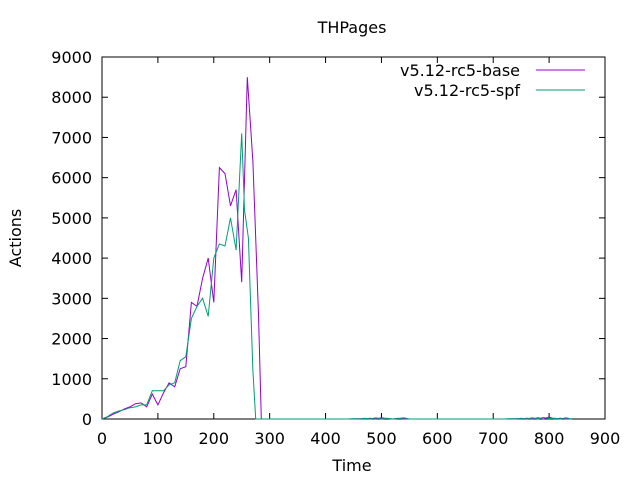  Describe the element at coordinates (158, 438) in the screenshot. I see `x-tick-label: 100` at that location.